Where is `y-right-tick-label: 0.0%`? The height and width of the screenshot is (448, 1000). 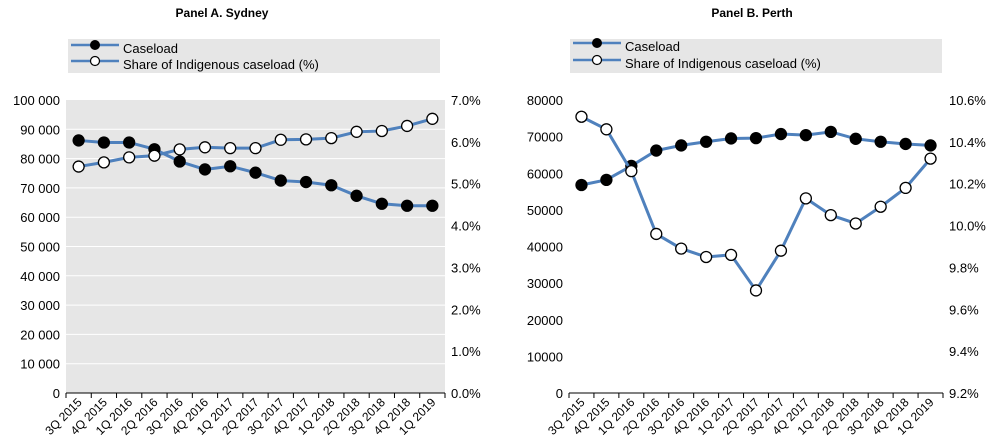
y-right-tick-label: 0.0% is located at coordinates (466, 393).